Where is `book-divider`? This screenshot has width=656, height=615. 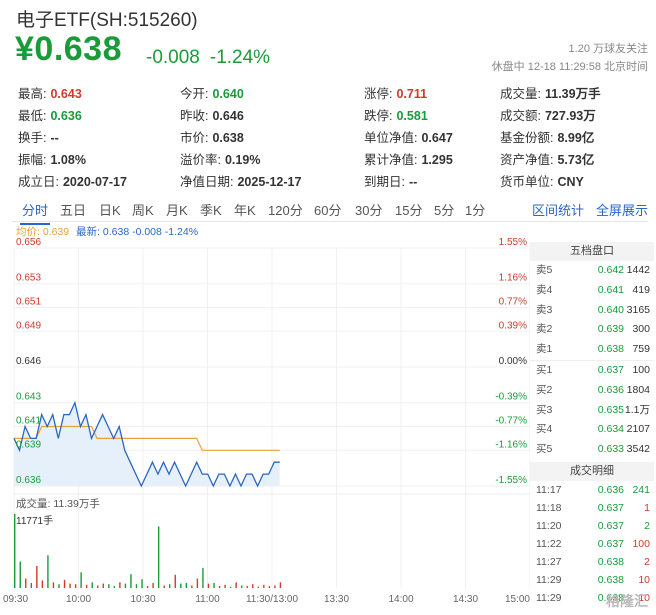
book-divider is located at coordinates (592, 360).